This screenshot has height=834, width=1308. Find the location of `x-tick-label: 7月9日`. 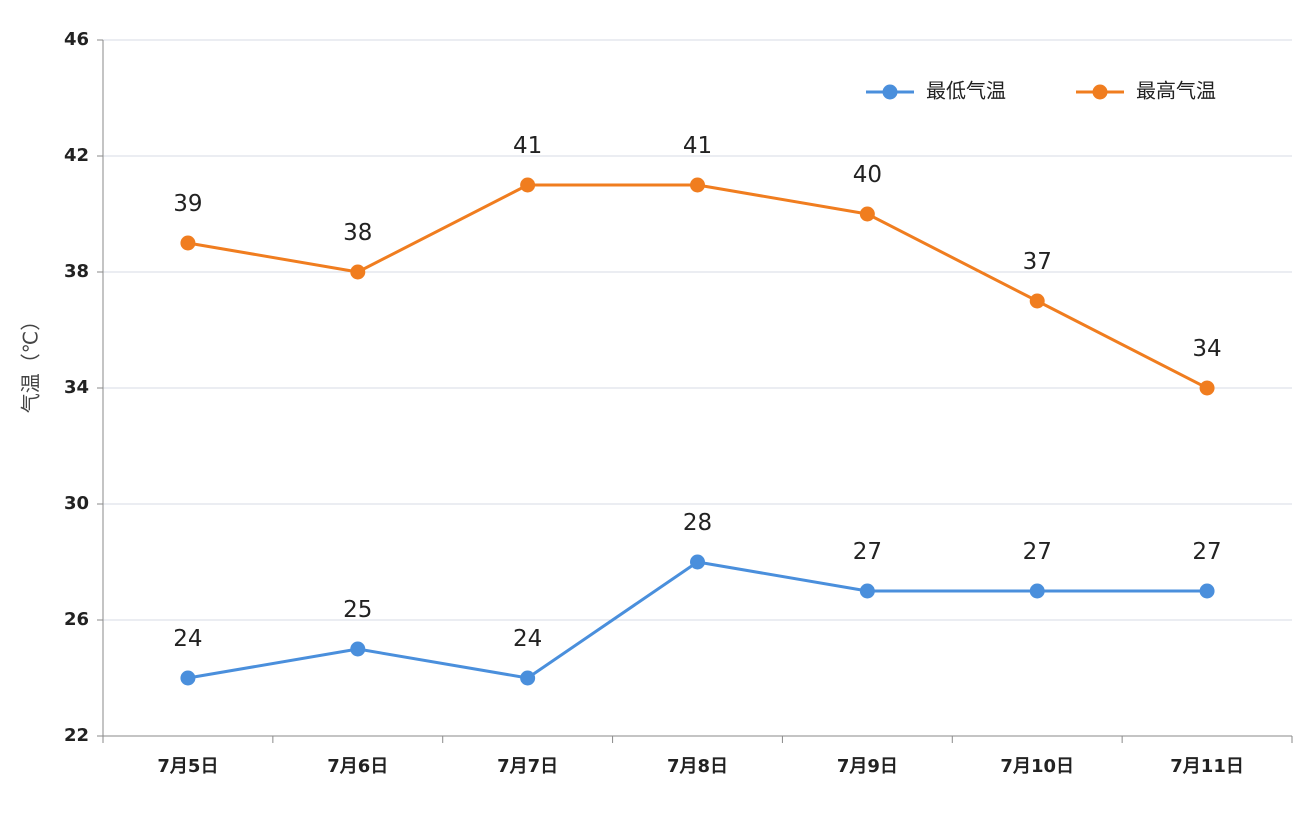

x-tick-label: 7月9日 is located at coordinates (867, 766).